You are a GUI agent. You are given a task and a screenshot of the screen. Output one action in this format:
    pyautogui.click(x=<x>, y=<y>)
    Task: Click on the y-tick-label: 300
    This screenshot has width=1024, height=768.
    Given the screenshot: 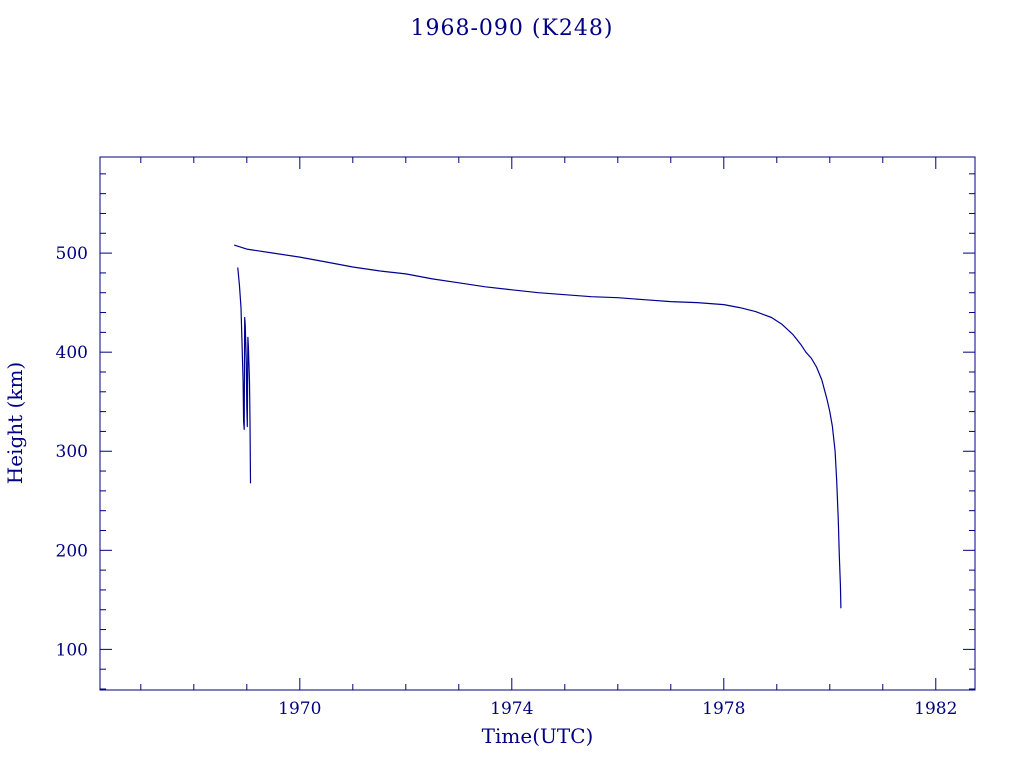 What is the action you would take?
    pyautogui.click(x=72, y=452)
    